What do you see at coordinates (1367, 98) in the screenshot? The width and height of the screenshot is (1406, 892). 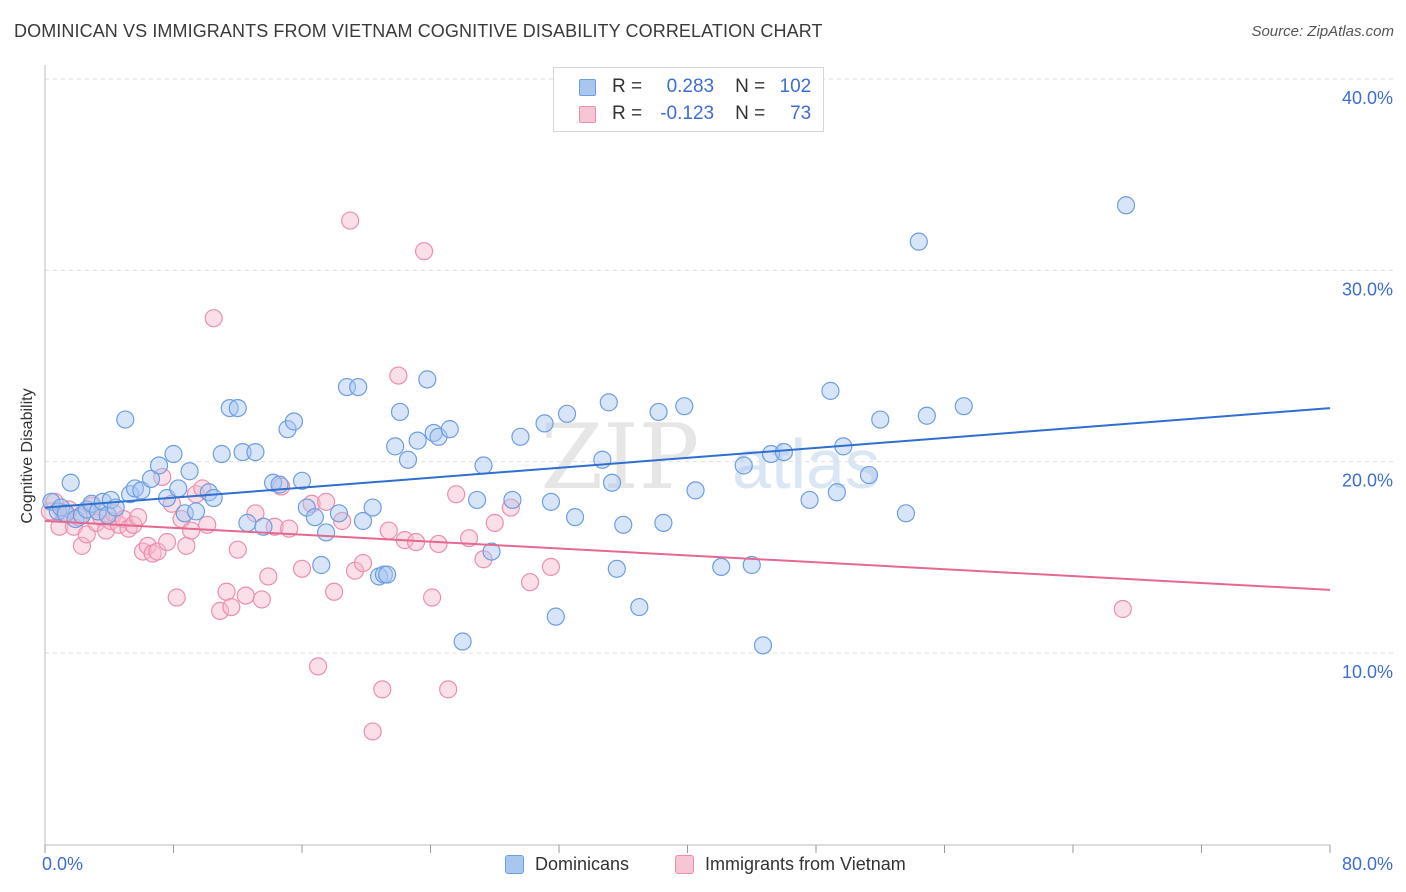 I see `y-tick-label: 40.0%` at bounding box center [1367, 98].